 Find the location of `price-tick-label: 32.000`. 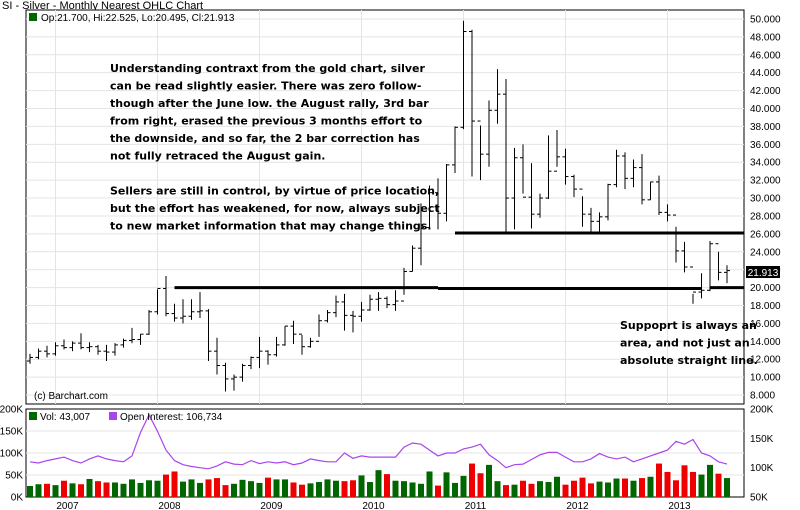

price-tick-label: 32.000 is located at coordinates (765, 181).